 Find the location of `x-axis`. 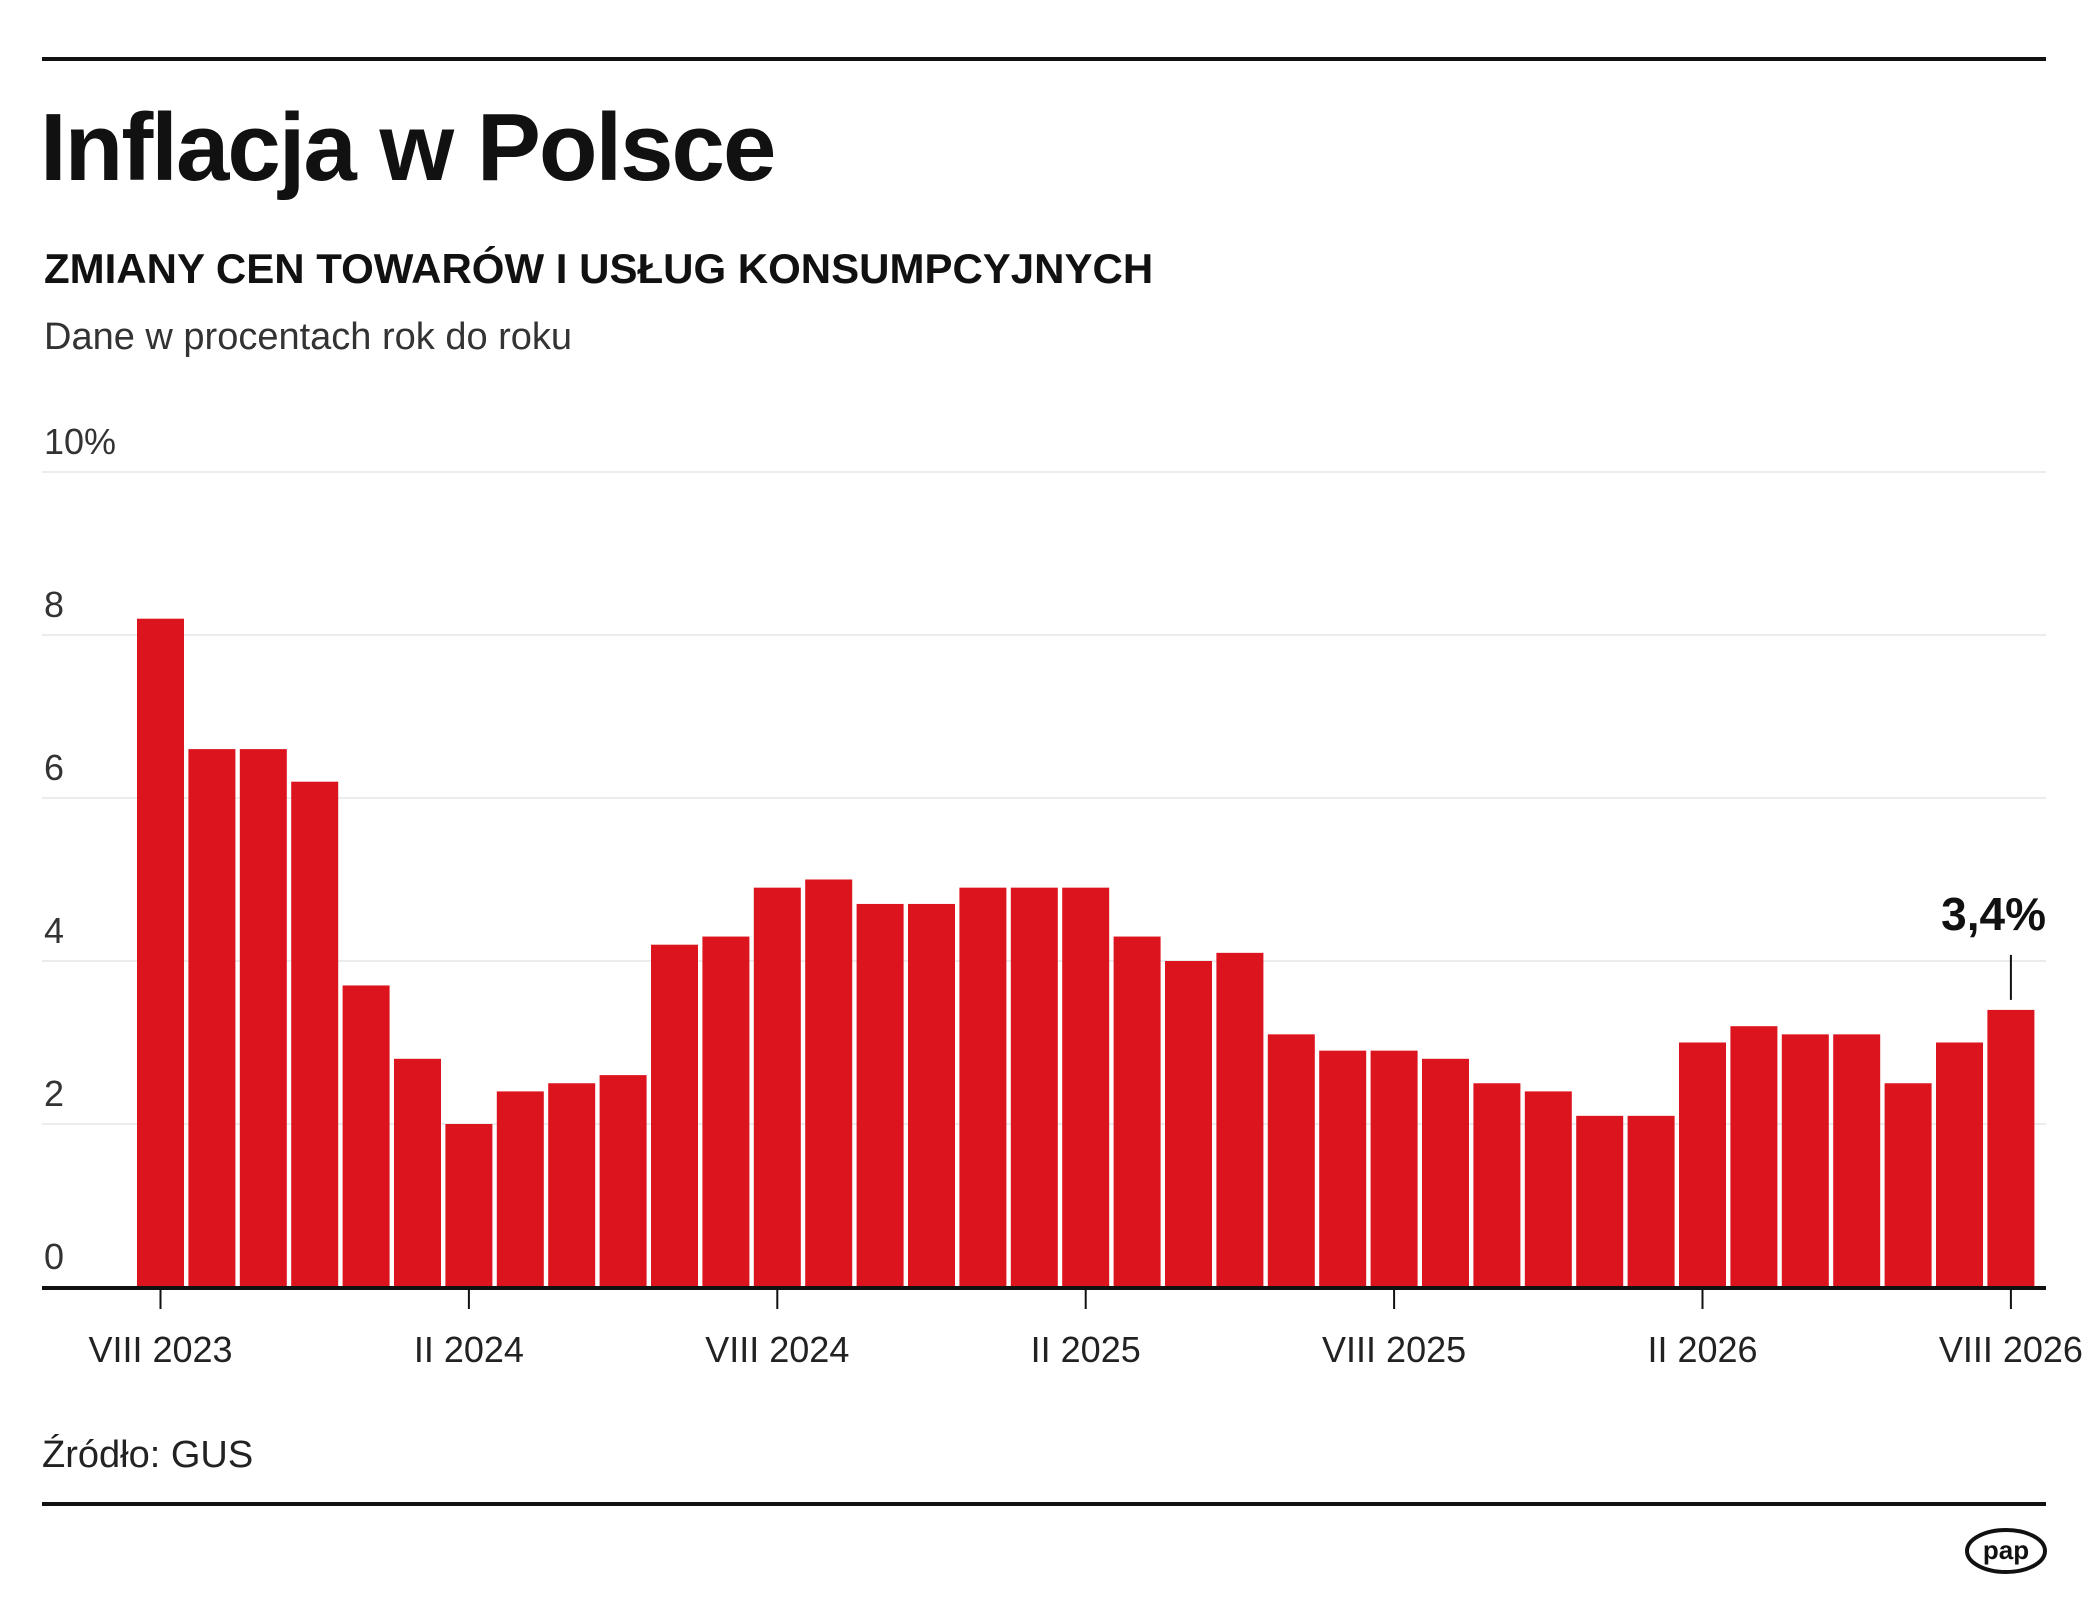

x-axis is located at coordinates (1044, 1297).